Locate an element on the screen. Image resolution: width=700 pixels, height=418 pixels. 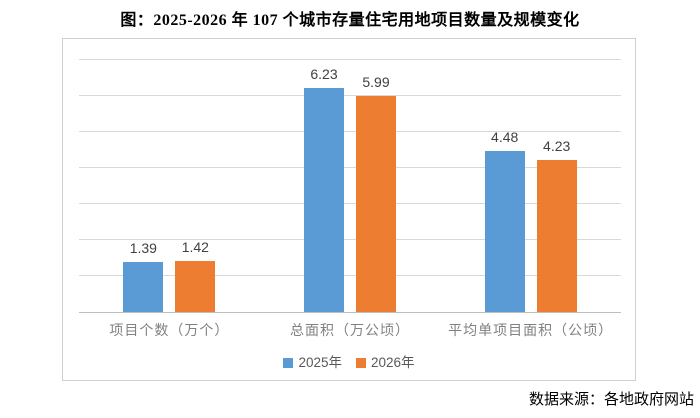
bar-value-label: 4.23 is located at coordinates (557, 145).